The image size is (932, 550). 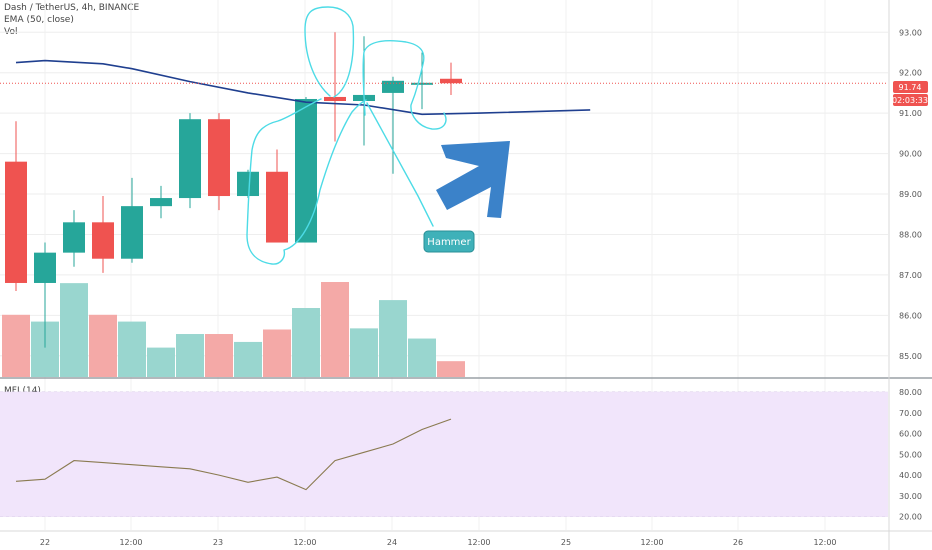 What do you see at coordinates (233, 329) in the screenshot?
I see `volume-bars` at bounding box center [233, 329].